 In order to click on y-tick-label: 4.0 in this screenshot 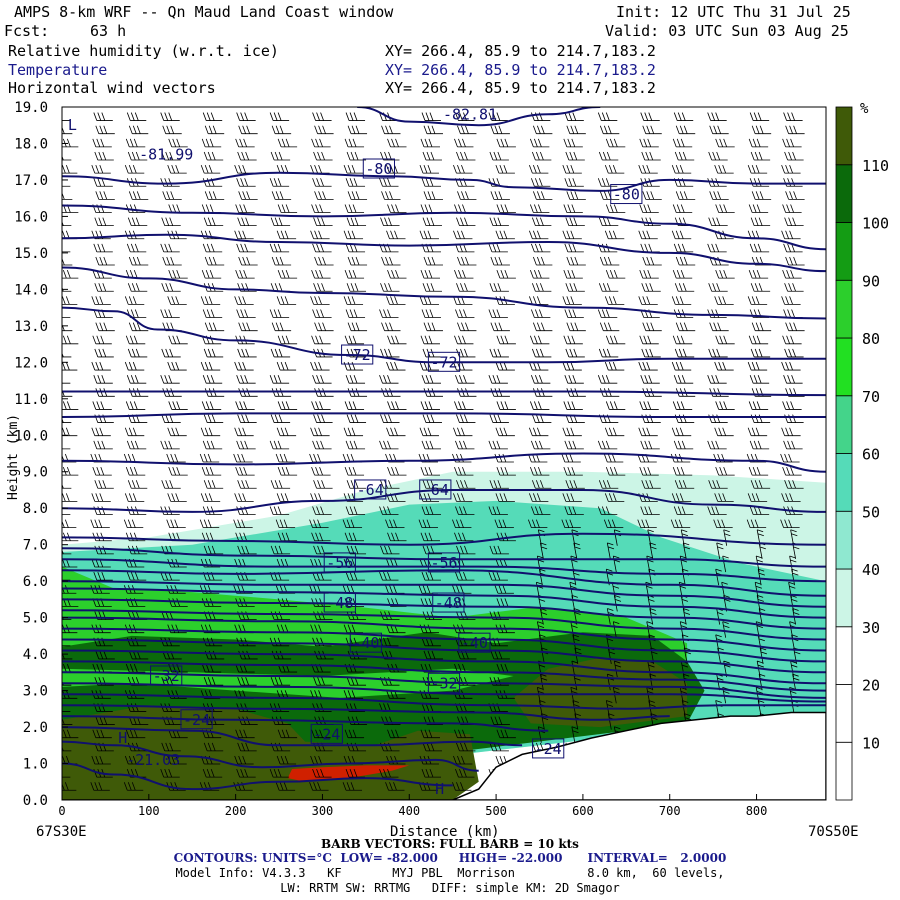, I will do `click(35, 655)`.